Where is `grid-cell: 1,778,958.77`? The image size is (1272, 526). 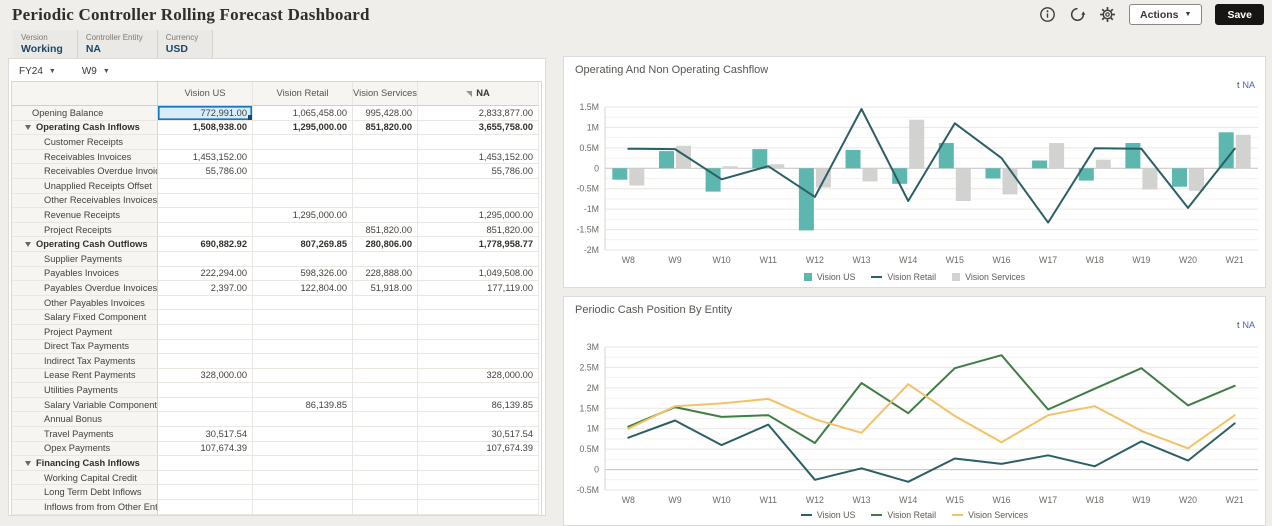 grid-cell: 1,778,958.77 is located at coordinates (478, 244).